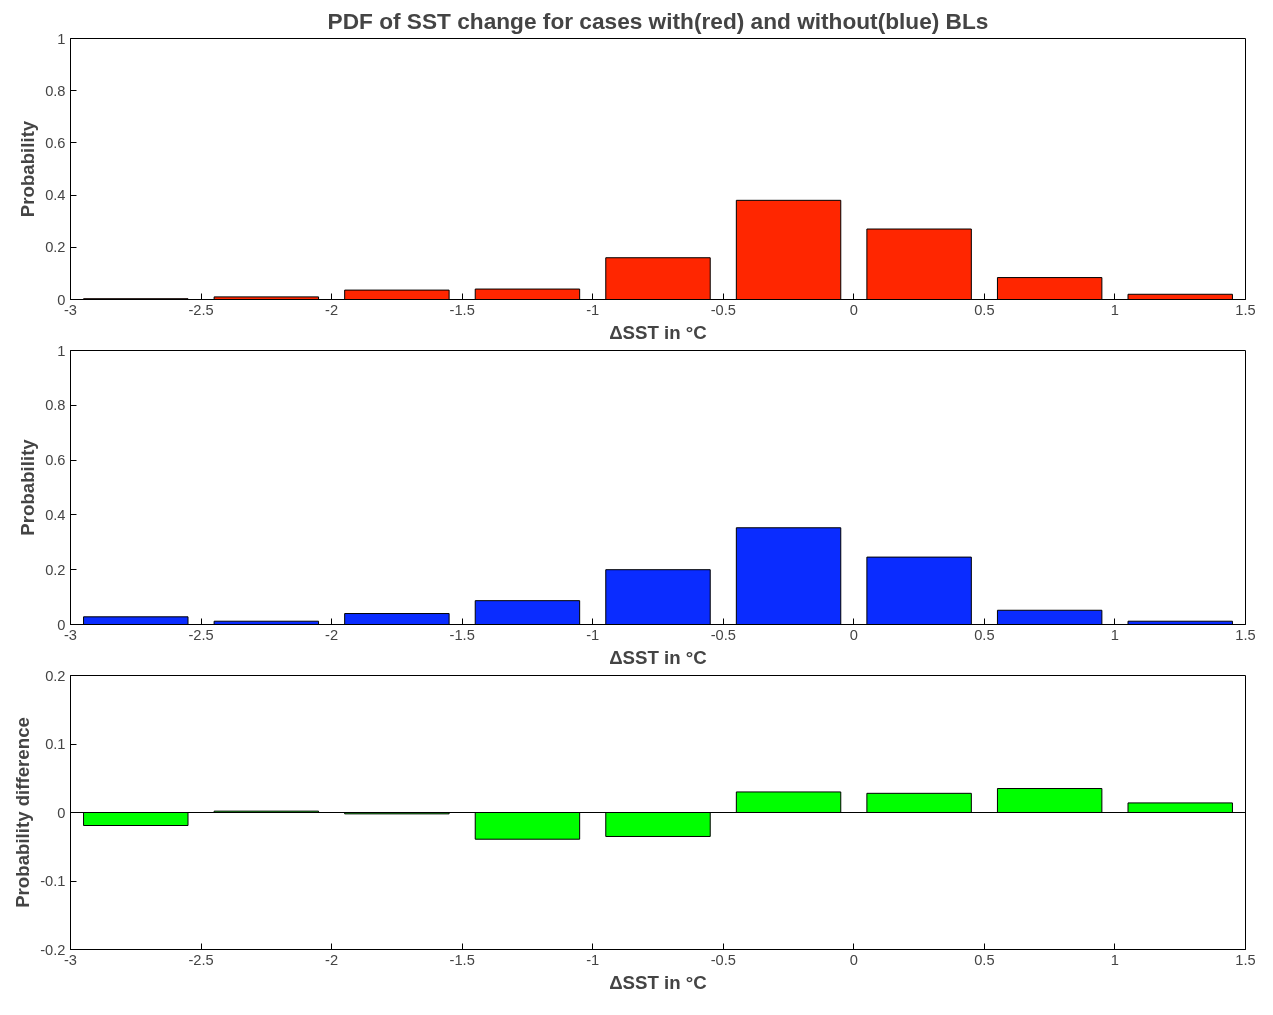 The height and width of the screenshot is (1015, 1273). Describe the element at coordinates (70, 959) in the screenshot. I see `x-tick-label: -3` at that location.